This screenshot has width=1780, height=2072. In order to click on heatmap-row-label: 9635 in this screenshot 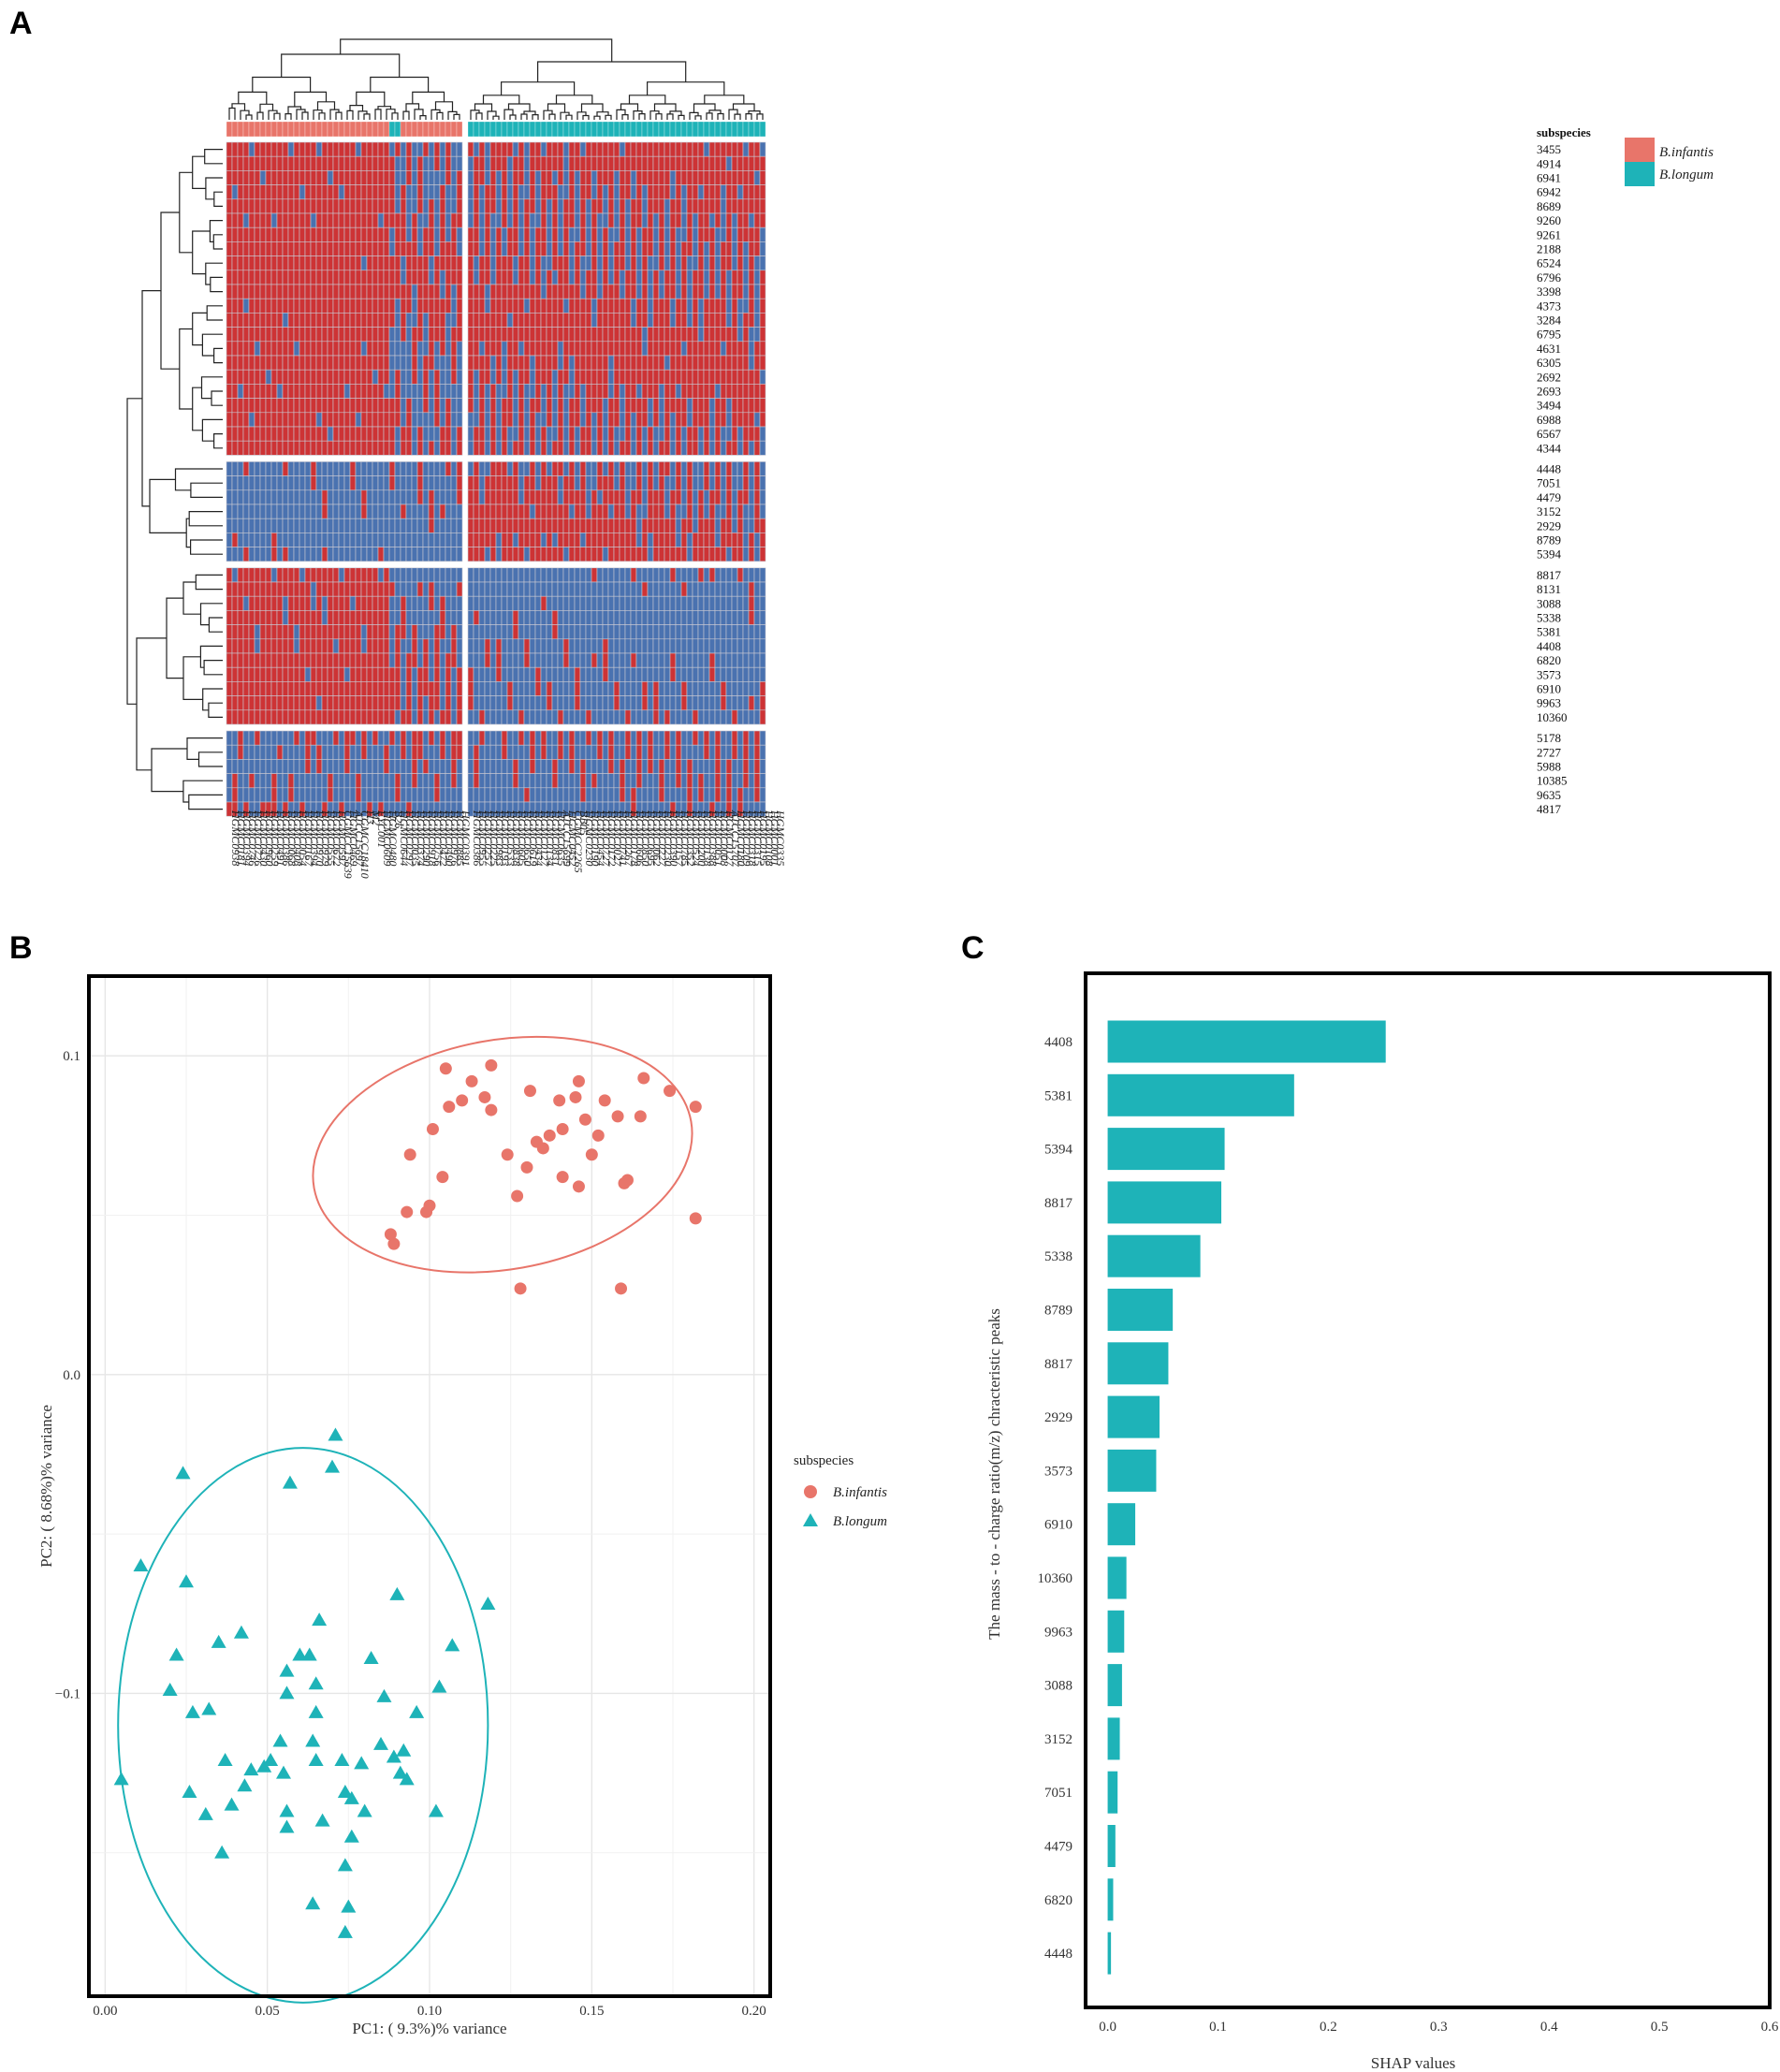, I will do `click(1549, 795)`.